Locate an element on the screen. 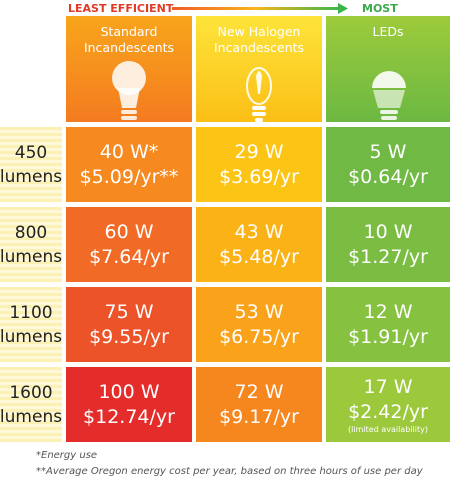 This screenshot has height=484, width=450. column-header: Standard Incandescents is located at coordinates (129, 69).